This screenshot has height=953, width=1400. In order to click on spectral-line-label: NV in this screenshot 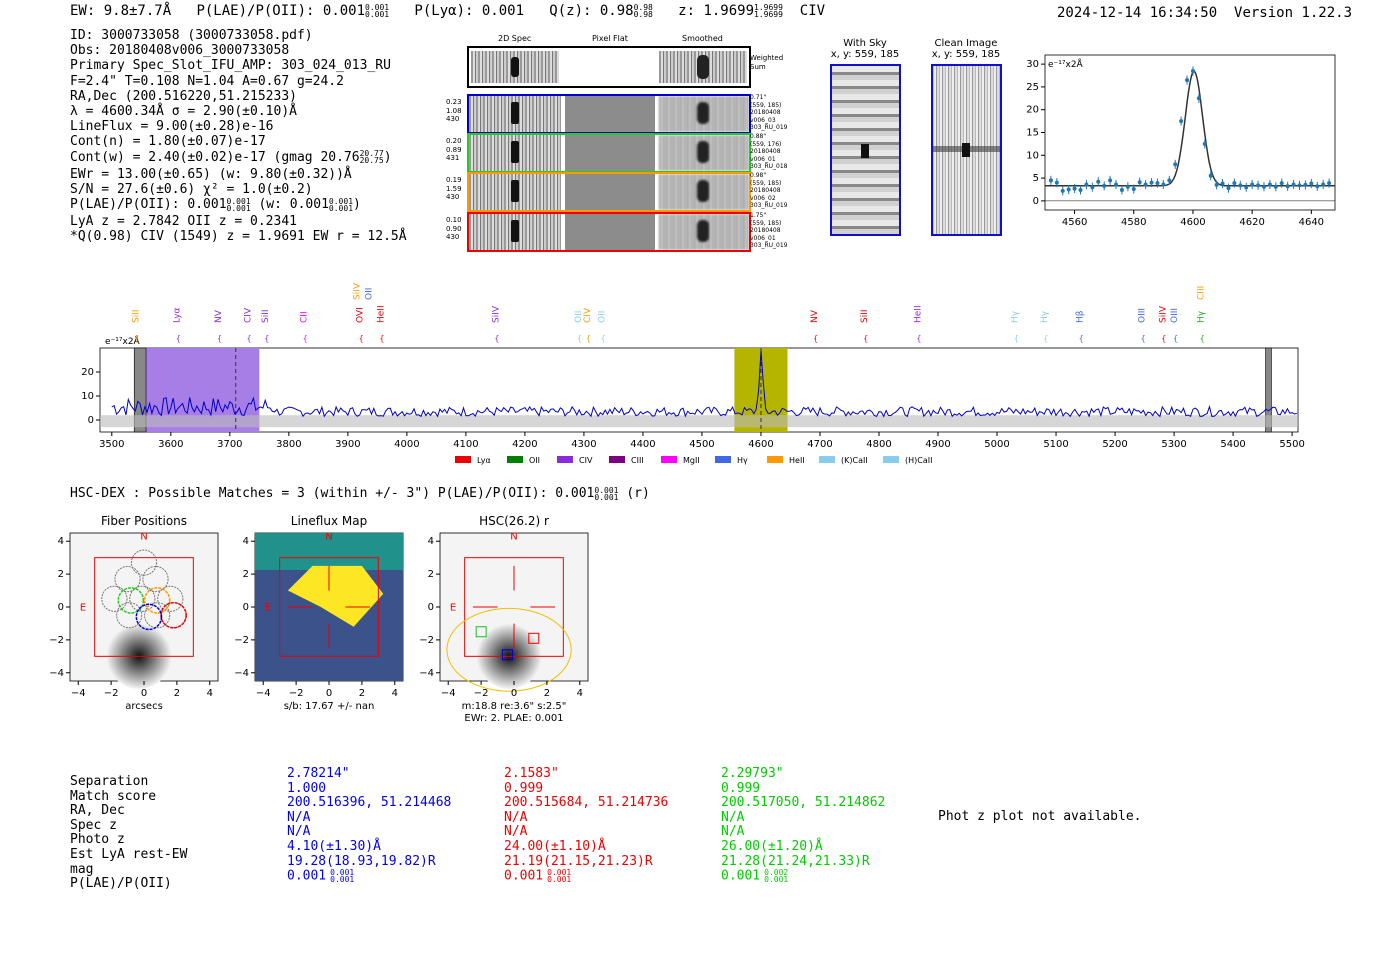, I will do `click(219, 316)`.